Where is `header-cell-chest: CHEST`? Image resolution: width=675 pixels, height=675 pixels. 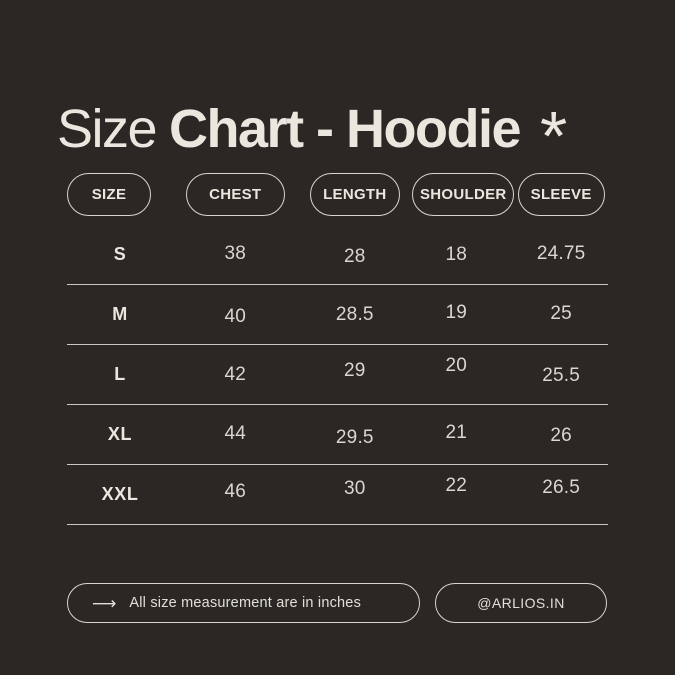
header-cell-chest: CHEST is located at coordinates (235, 194).